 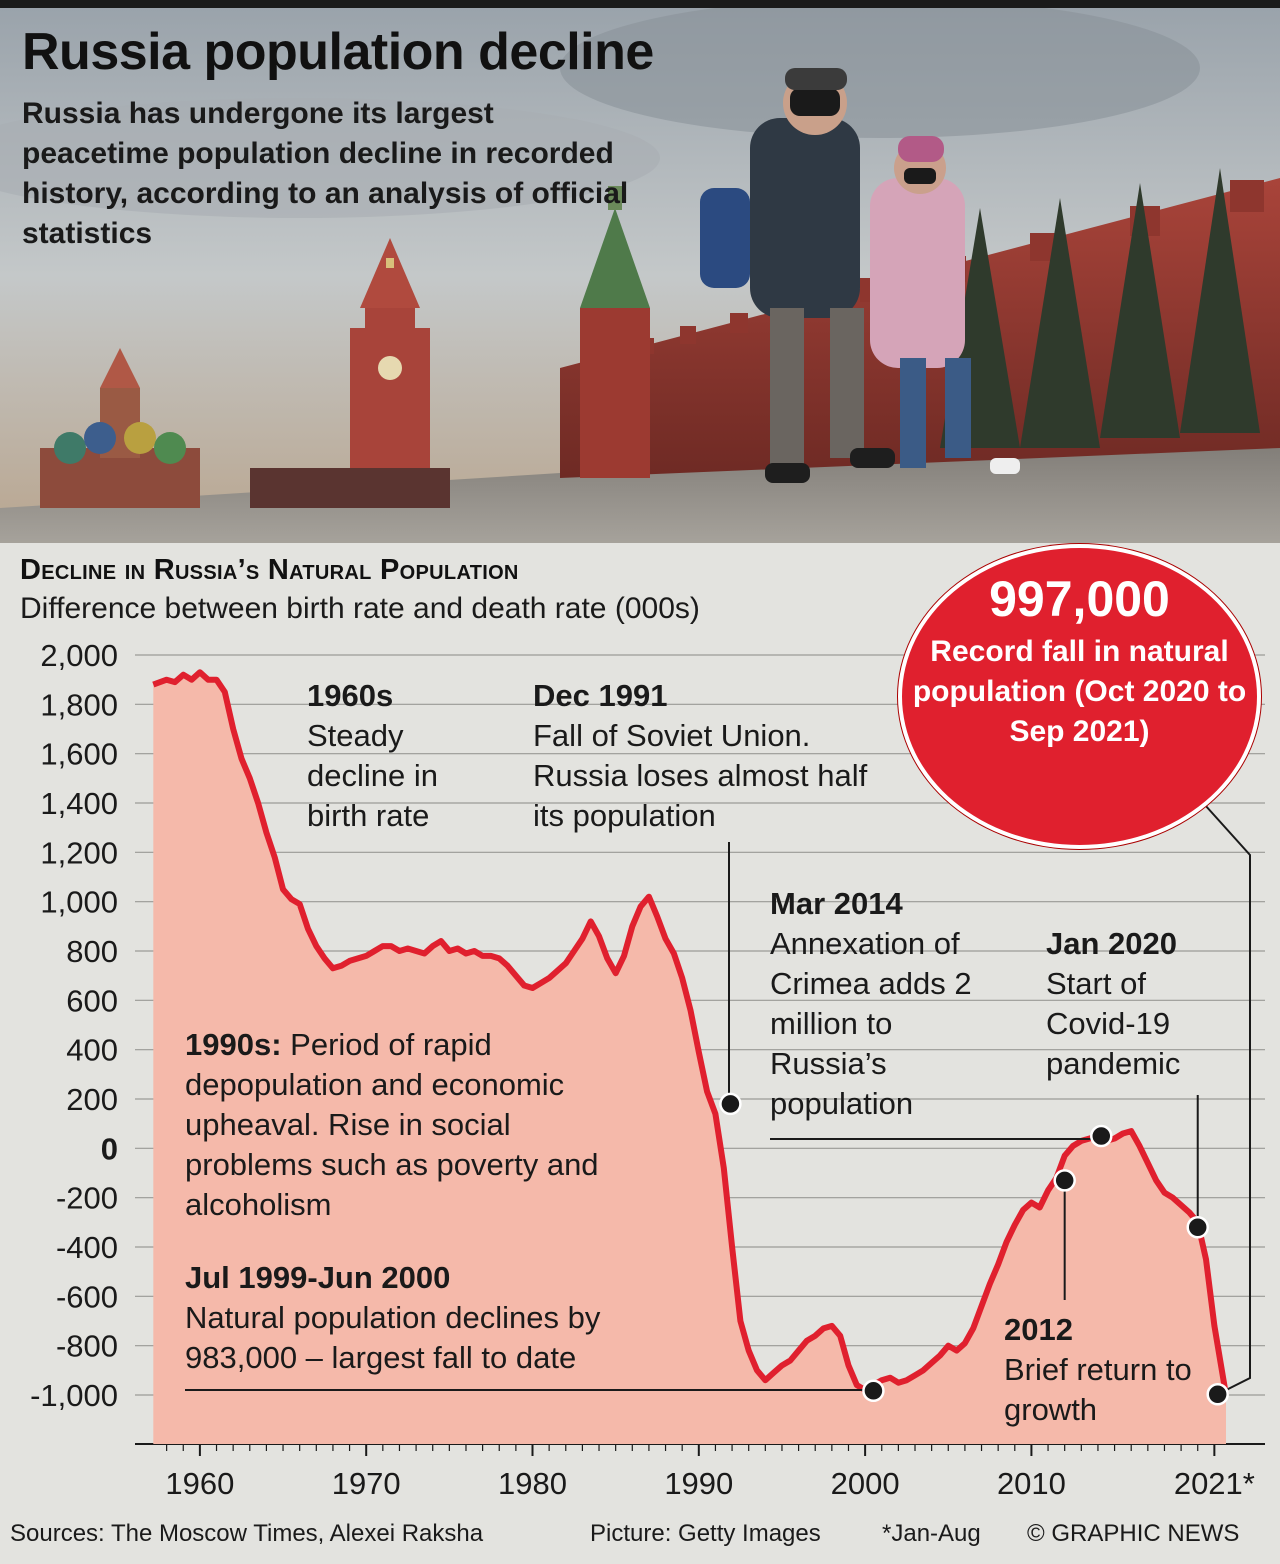 I want to click on annotation-jan2020: Jan 2020 Start of Covid-19 pandemic, so click(x=1131, y=1004).